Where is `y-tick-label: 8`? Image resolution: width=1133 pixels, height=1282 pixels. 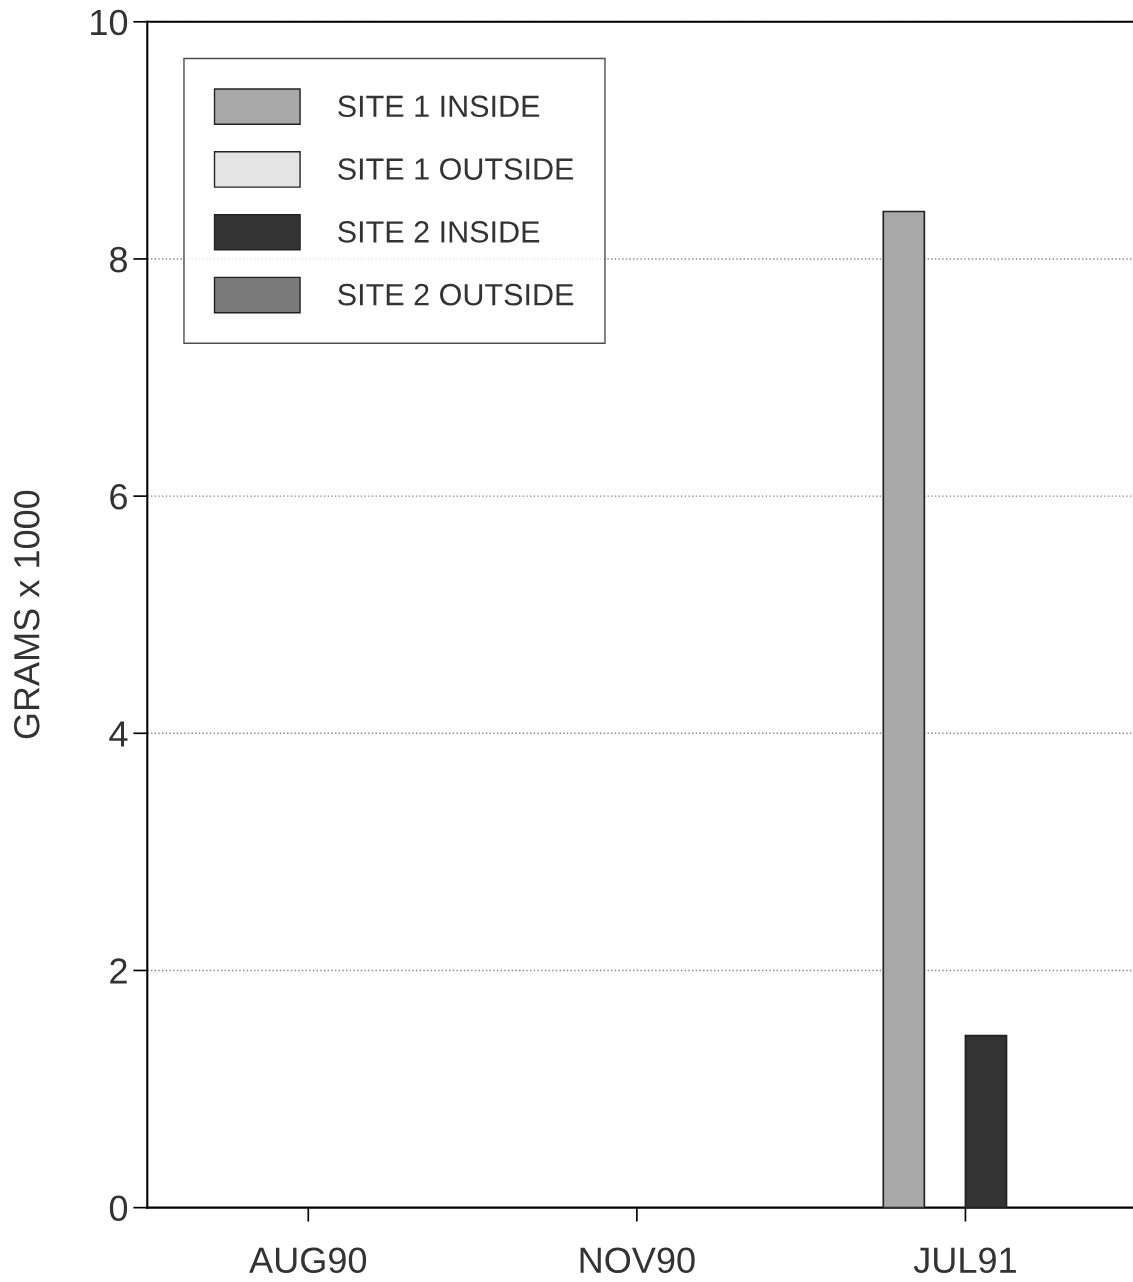
y-tick-label: 8 is located at coordinates (118, 259).